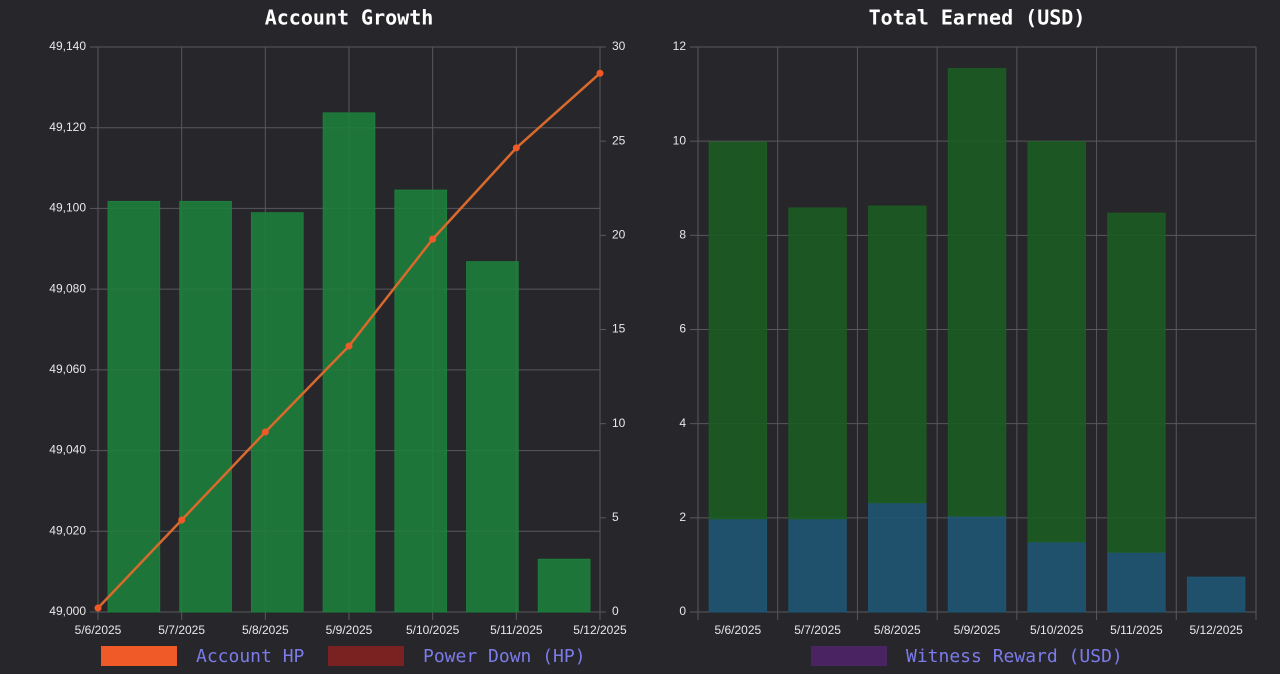 The image size is (1280, 674). What do you see at coordinates (615, 611) in the screenshot?
I see `y2-tick-label: 0` at bounding box center [615, 611].